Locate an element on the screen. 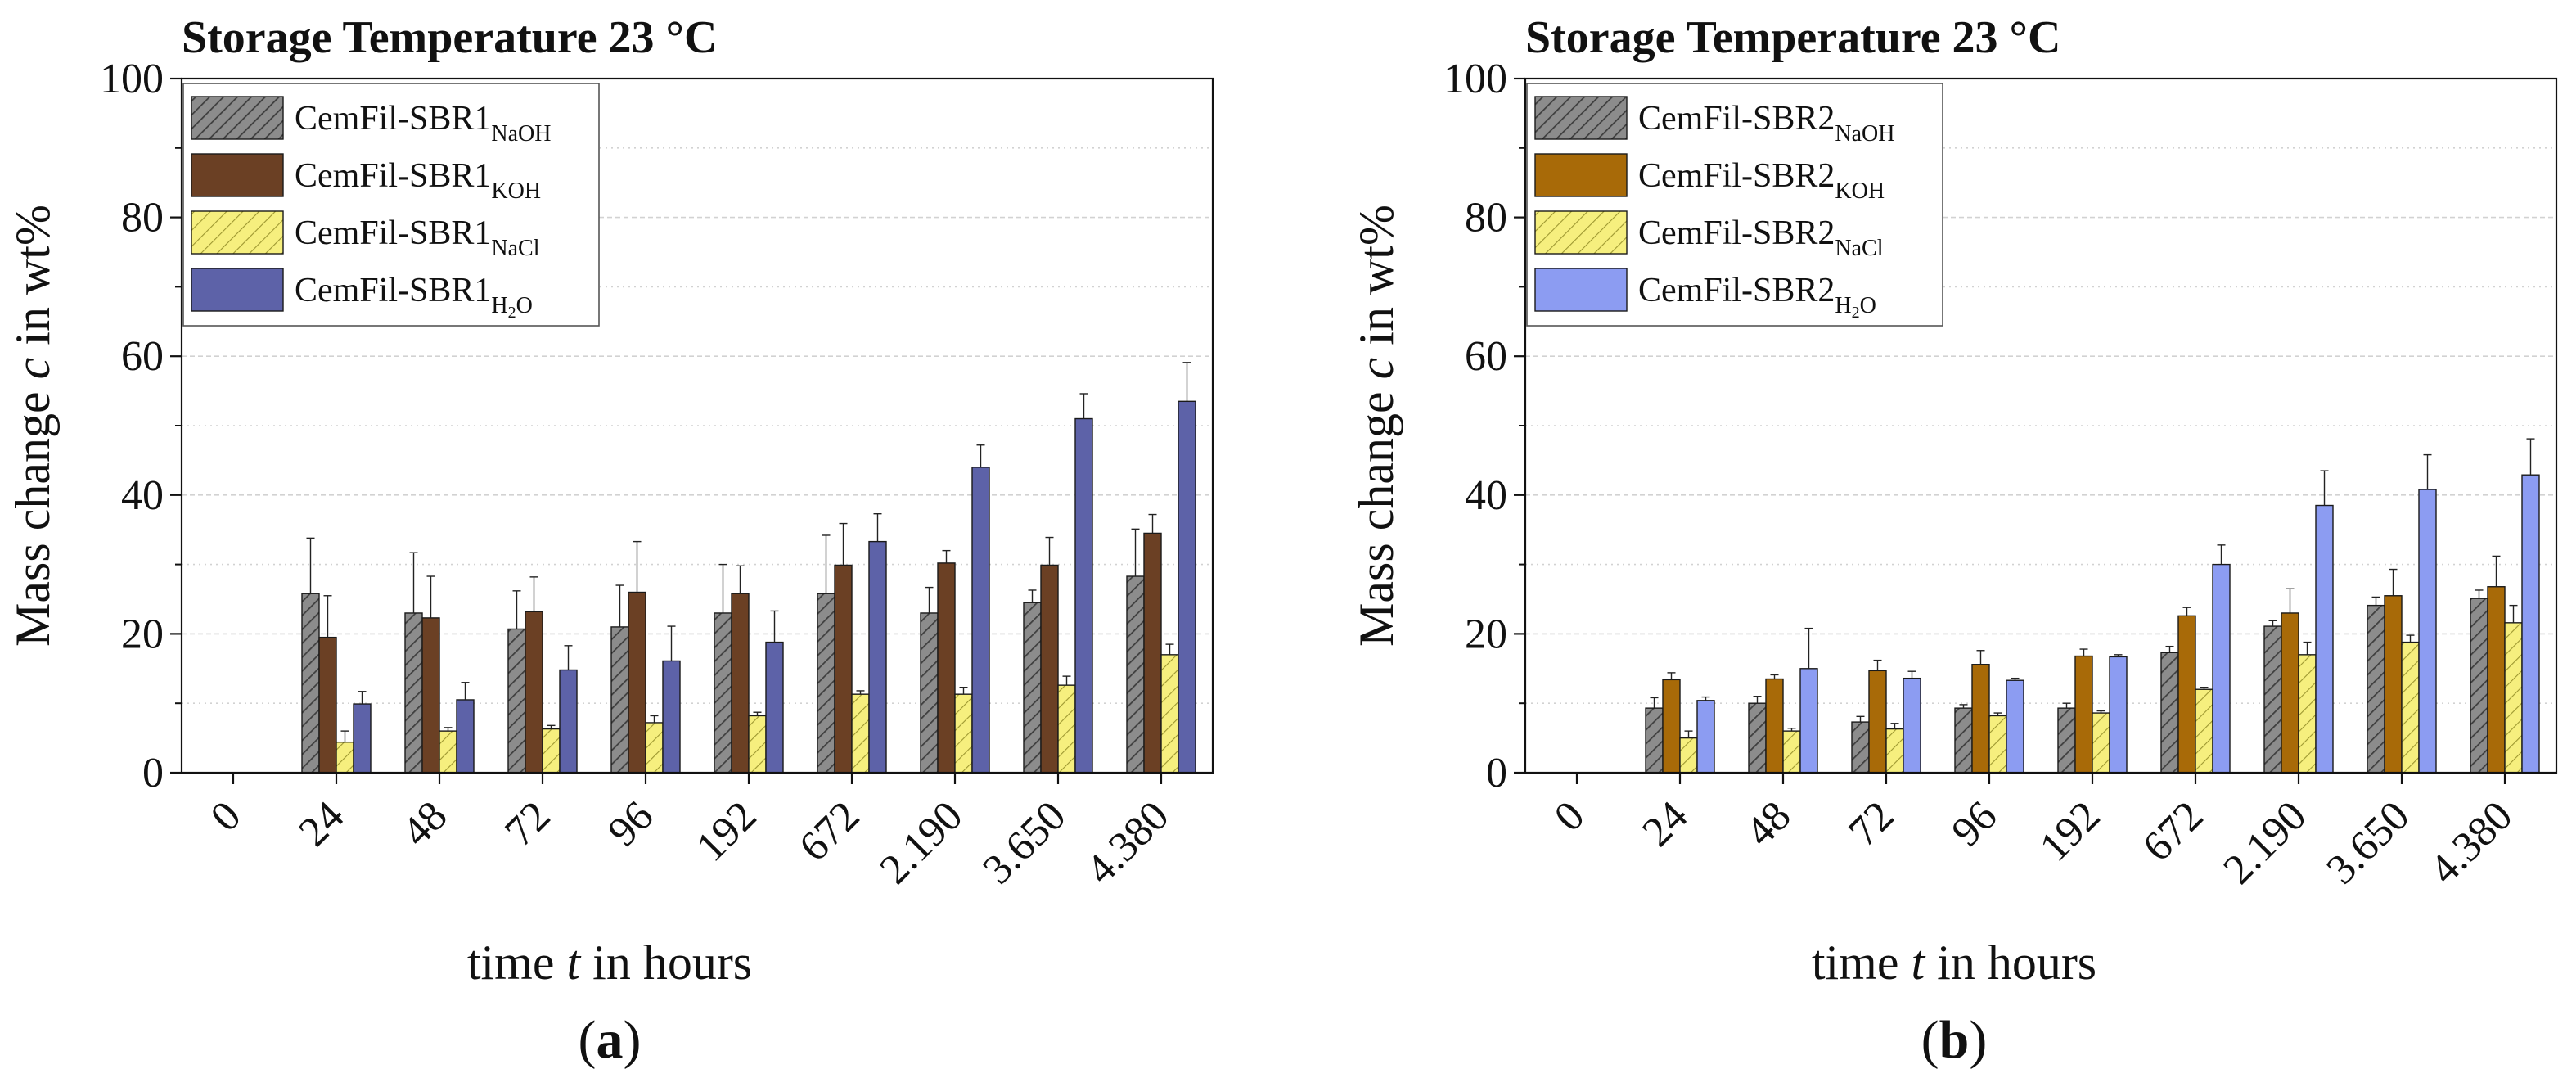 This screenshot has height=1087, width=2576. panel-label: (a) is located at coordinates (610, 1040).